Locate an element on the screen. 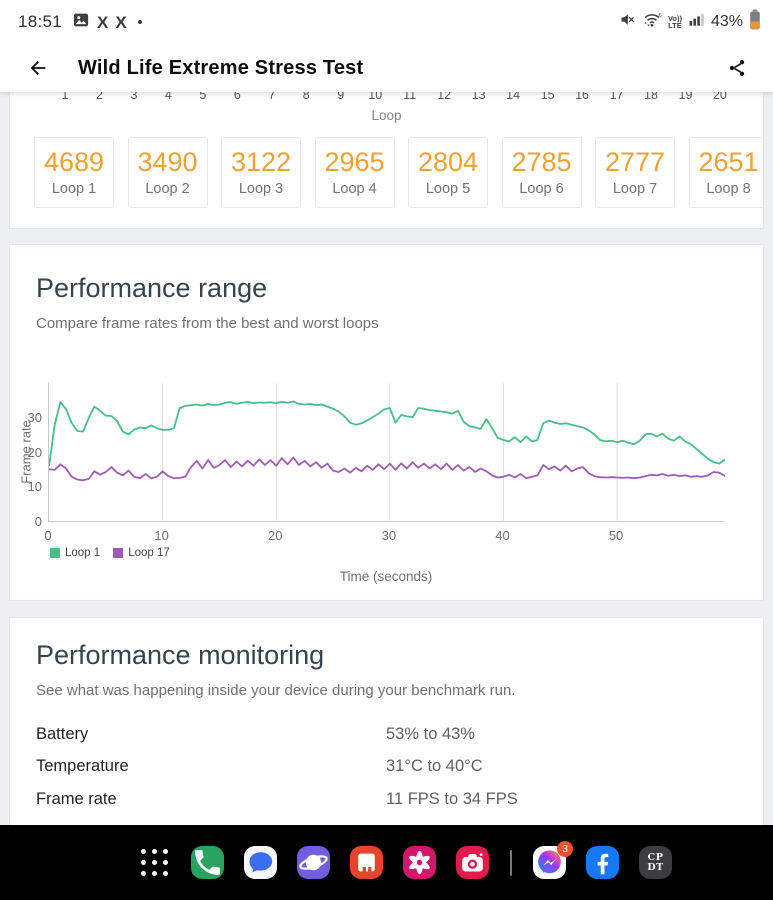 Image resolution: width=773 pixels, height=900 pixels. loop-tick: 18 is located at coordinates (651, 97).